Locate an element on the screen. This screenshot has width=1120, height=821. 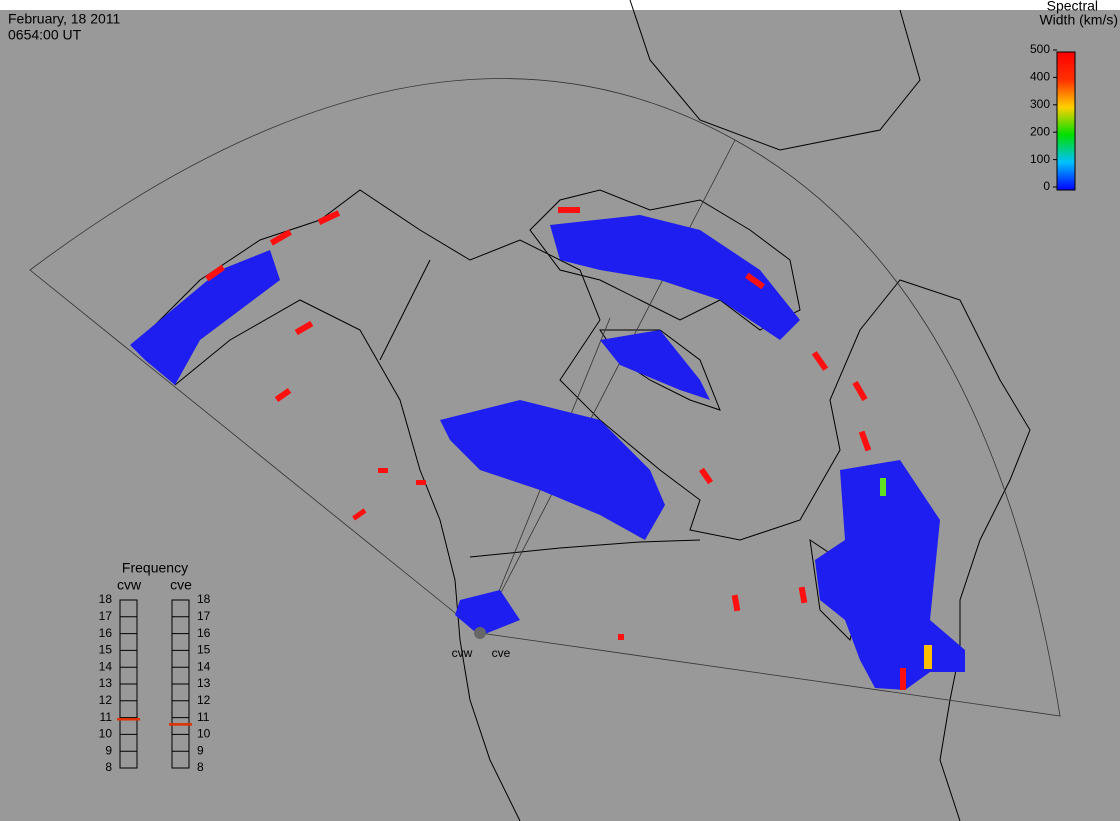
colorbar-title: Width (km/s) is located at coordinates (1078, 20).